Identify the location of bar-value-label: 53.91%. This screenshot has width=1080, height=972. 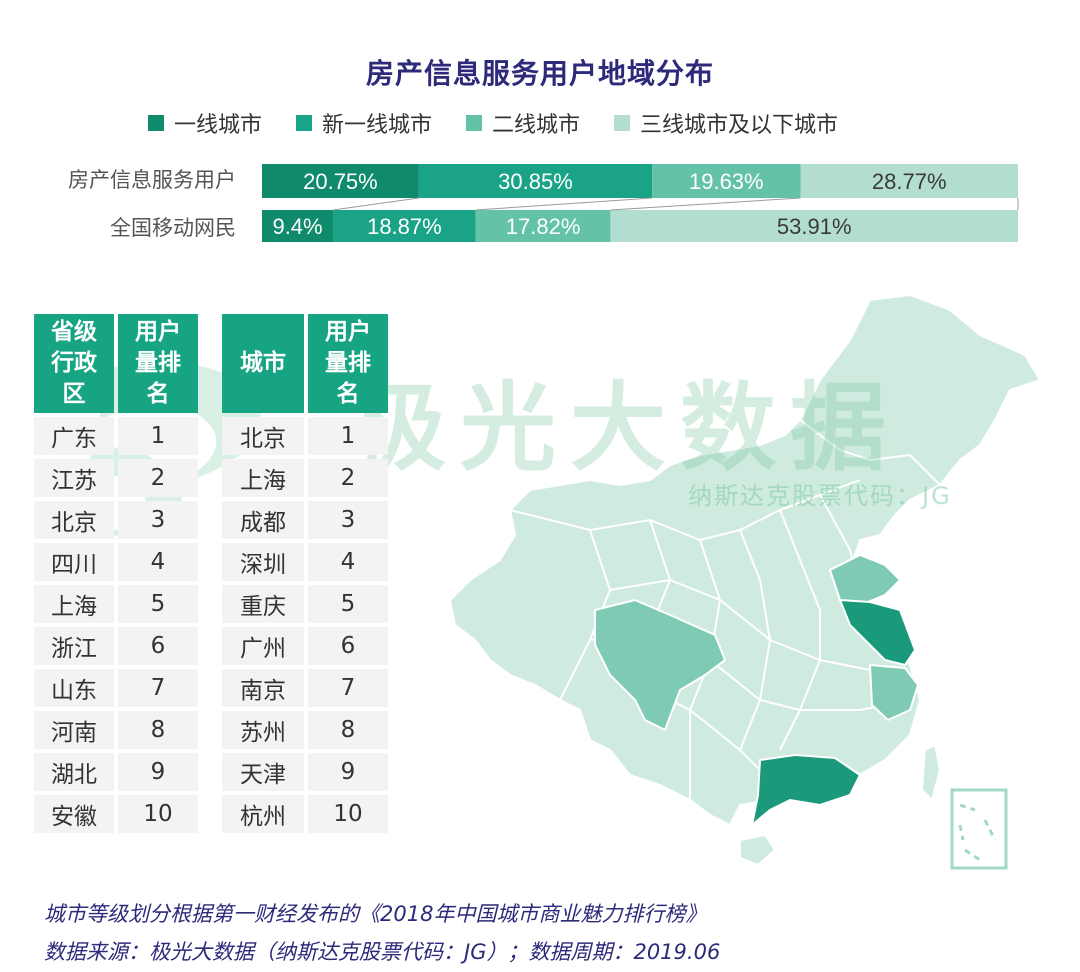
(814, 226).